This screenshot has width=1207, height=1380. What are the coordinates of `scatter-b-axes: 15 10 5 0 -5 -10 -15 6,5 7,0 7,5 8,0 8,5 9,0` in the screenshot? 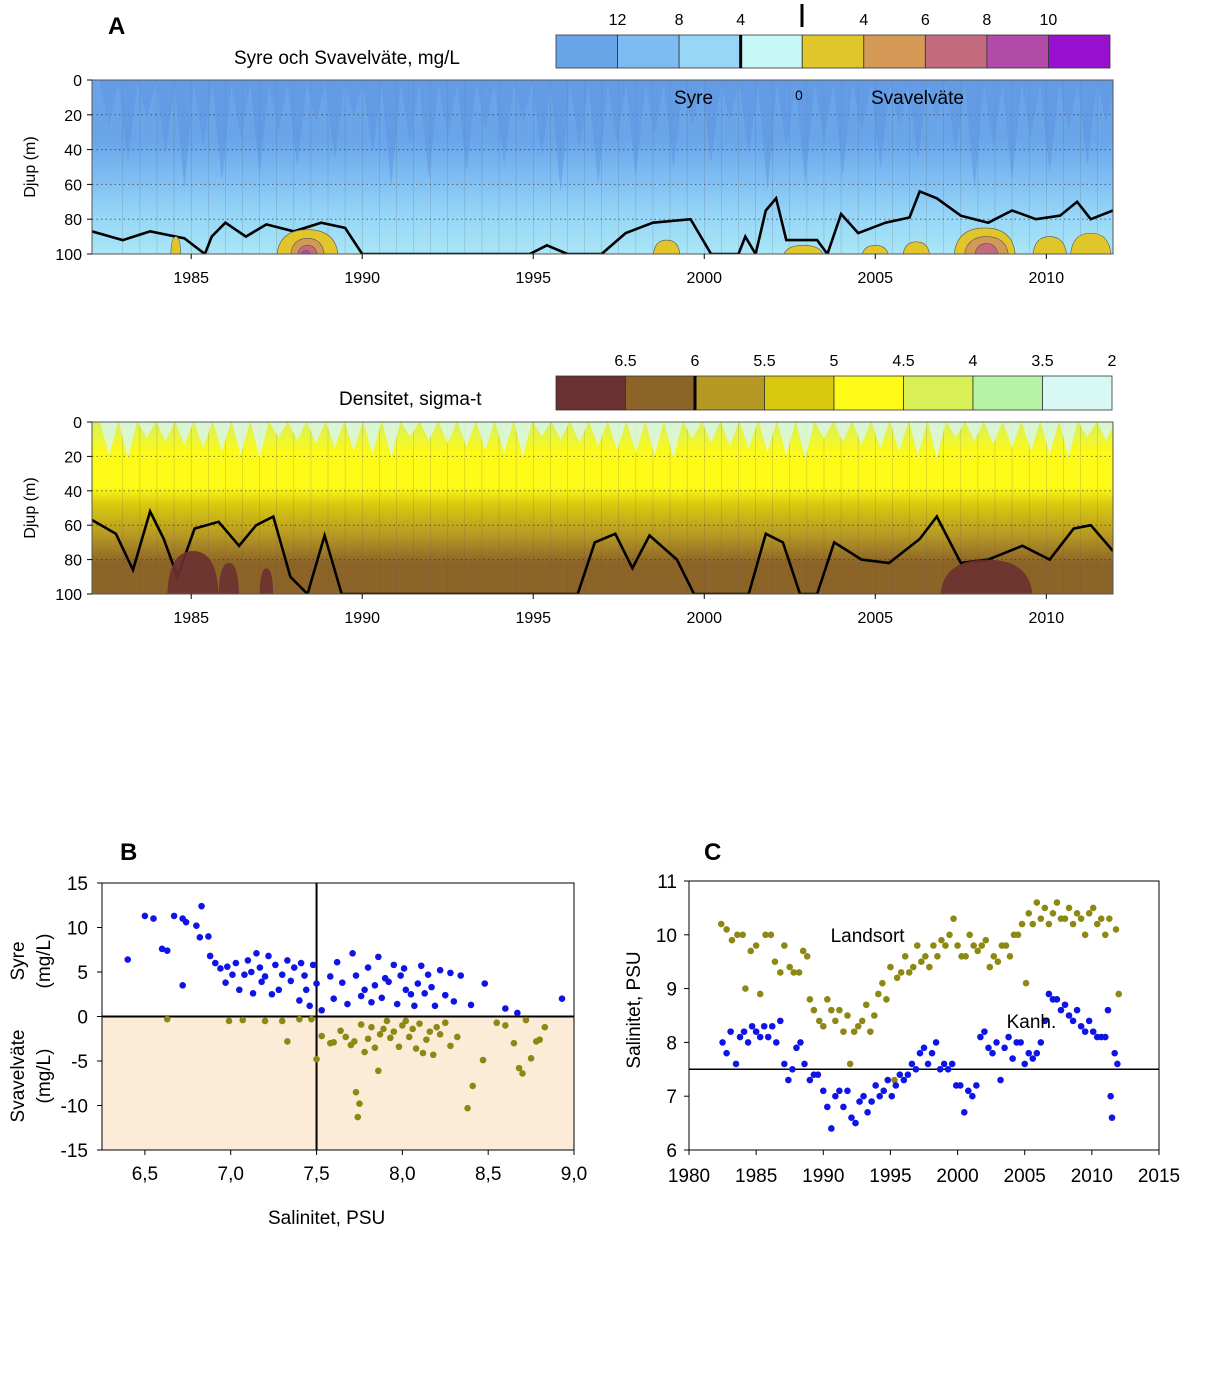 It's located at (324, 1029).